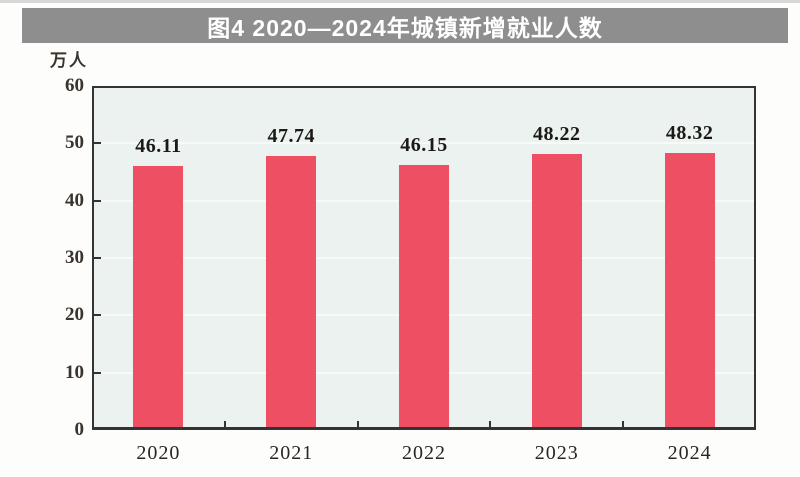  I want to click on x-axis-tick-label: 2023, so click(556, 453).